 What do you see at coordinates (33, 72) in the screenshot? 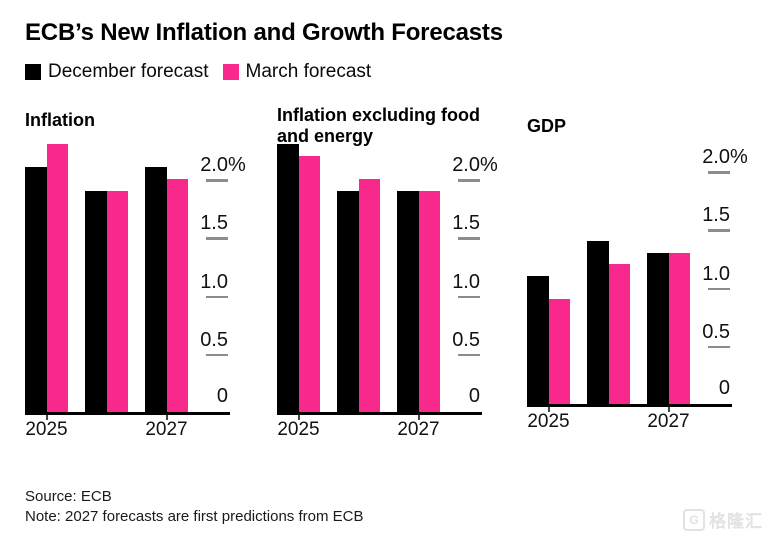
I see `december-swatch-icon` at bounding box center [33, 72].